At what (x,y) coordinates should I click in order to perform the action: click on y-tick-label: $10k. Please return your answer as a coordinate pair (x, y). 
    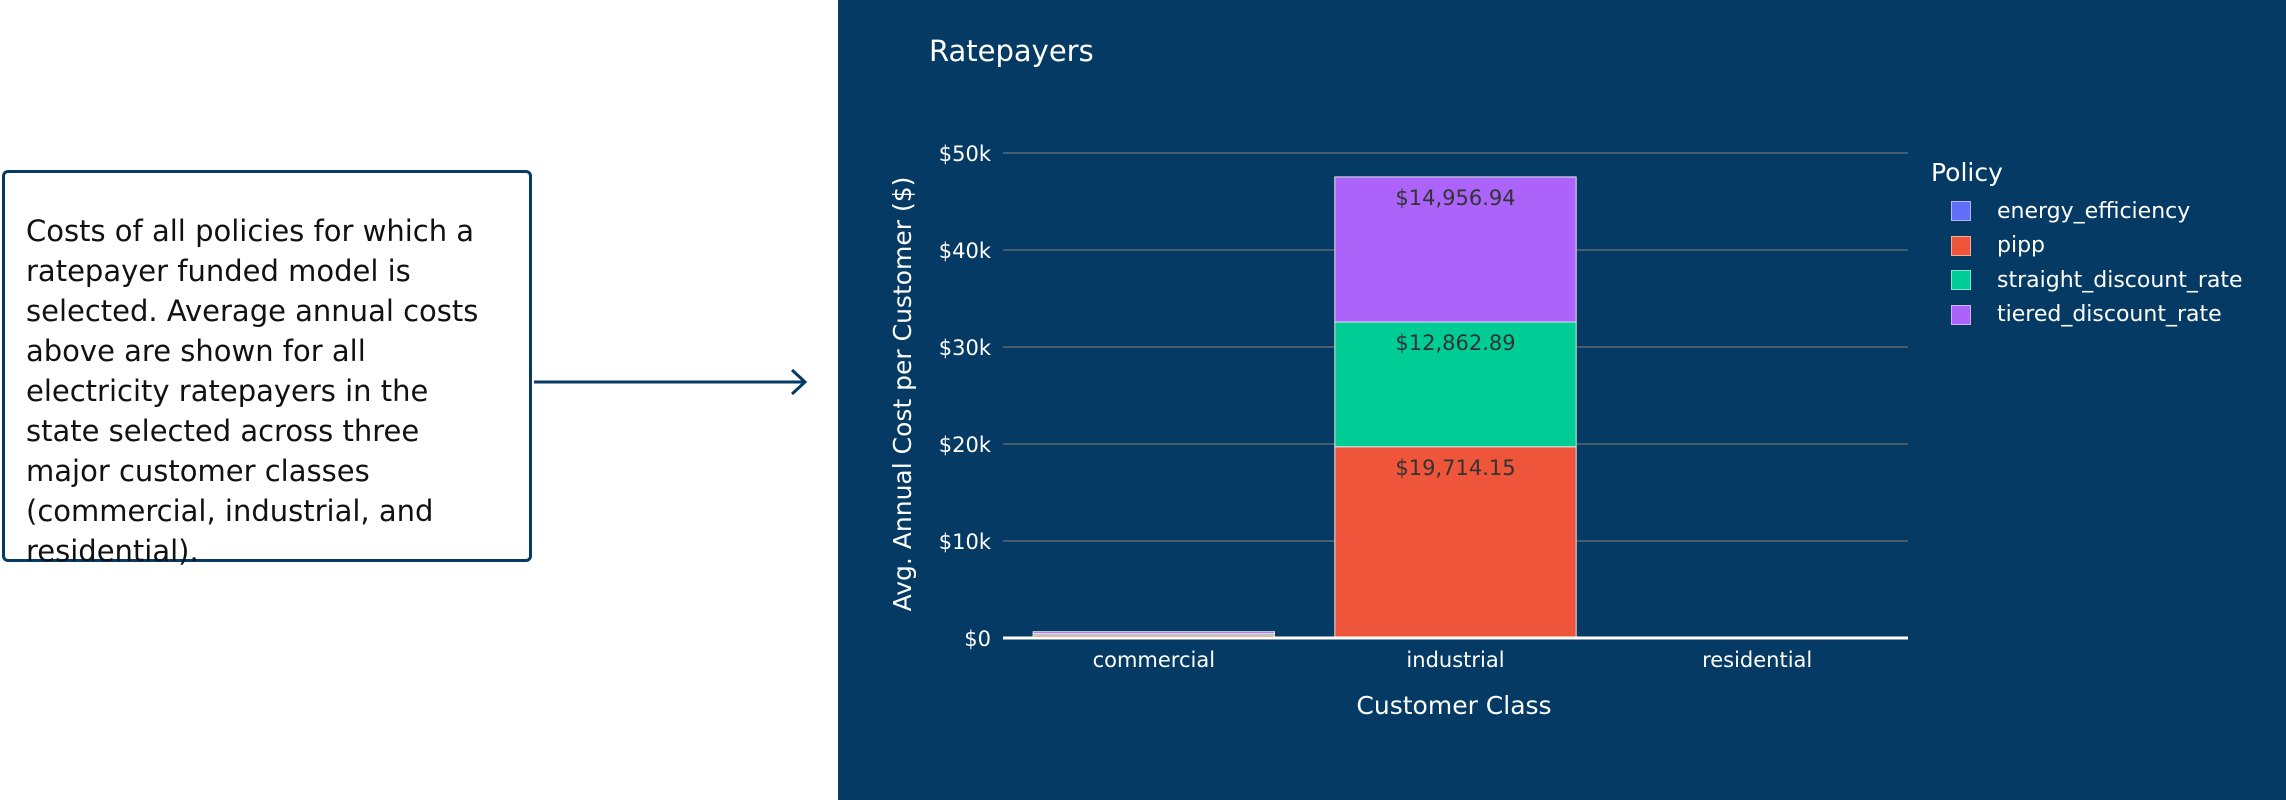
    Looking at the image, I should click on (965, 542).